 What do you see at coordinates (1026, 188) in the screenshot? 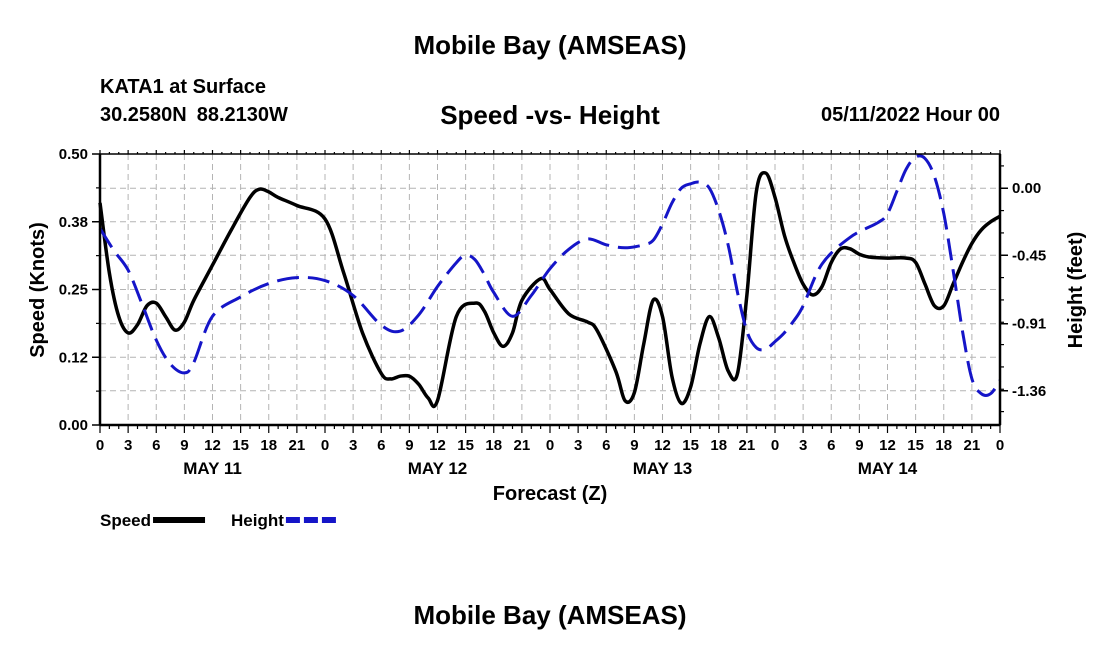
I see `y-right-tick-label: 0.00` at bounding box center [1026, 188].